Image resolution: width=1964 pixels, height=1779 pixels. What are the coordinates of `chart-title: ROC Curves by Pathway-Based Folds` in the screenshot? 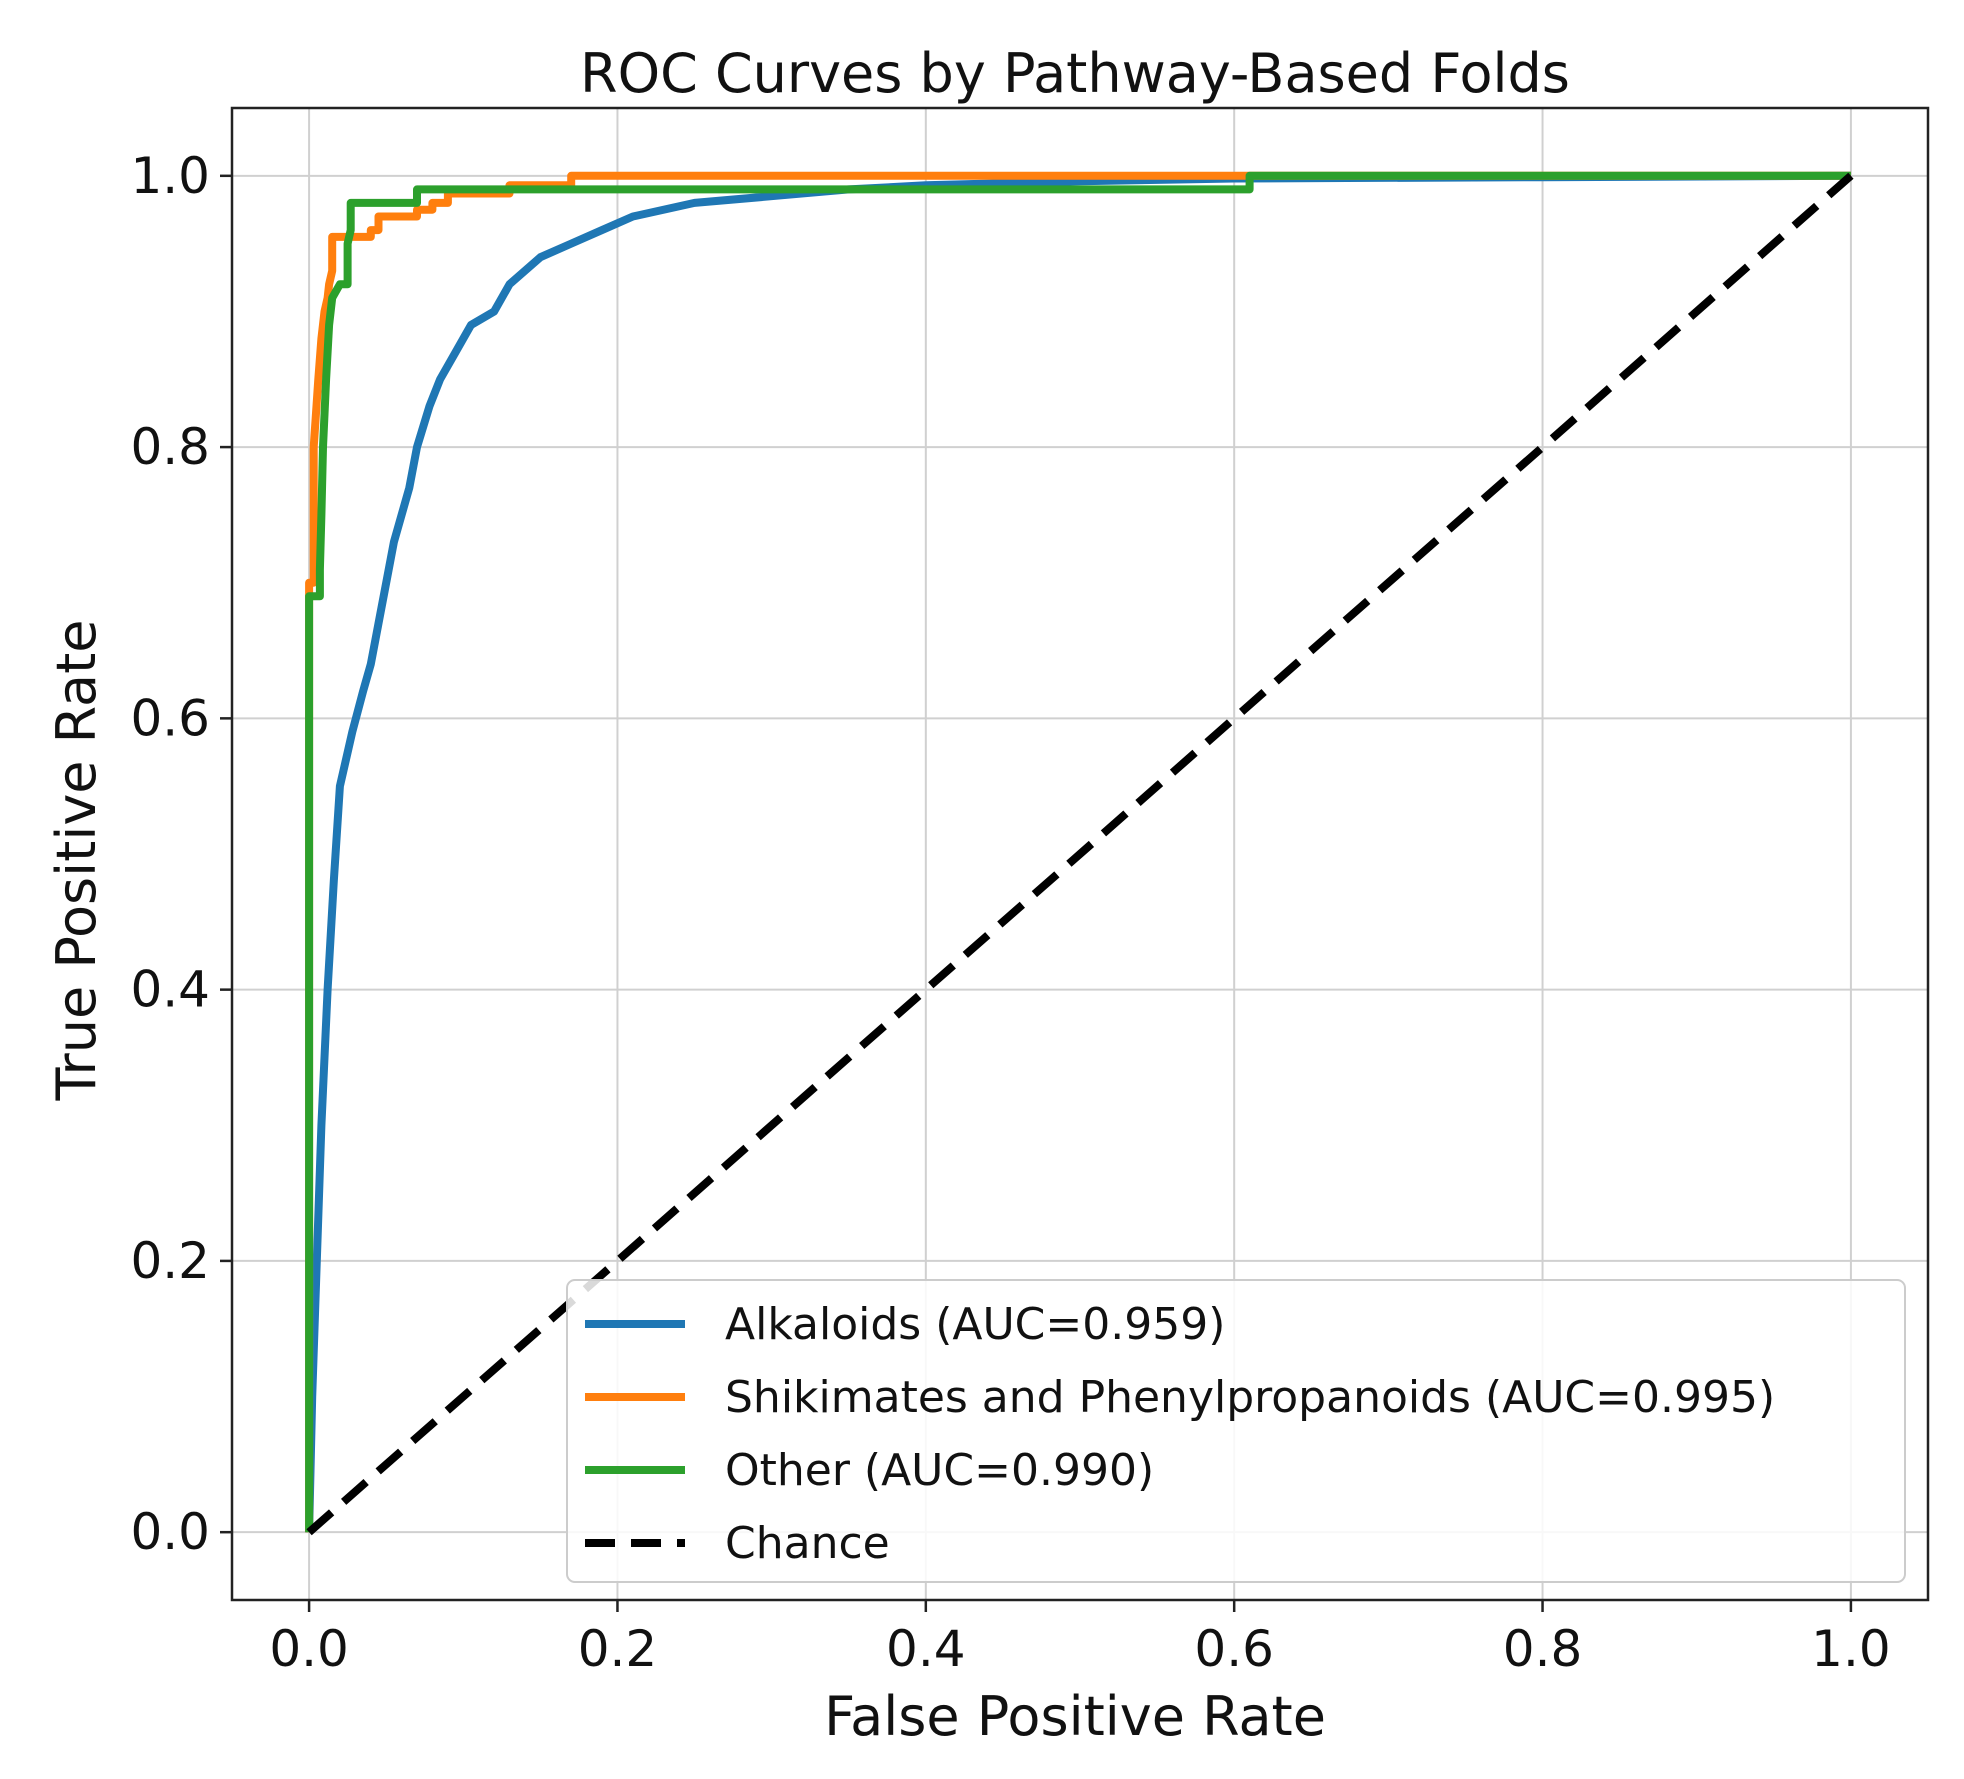 It's located at (1075, 73).